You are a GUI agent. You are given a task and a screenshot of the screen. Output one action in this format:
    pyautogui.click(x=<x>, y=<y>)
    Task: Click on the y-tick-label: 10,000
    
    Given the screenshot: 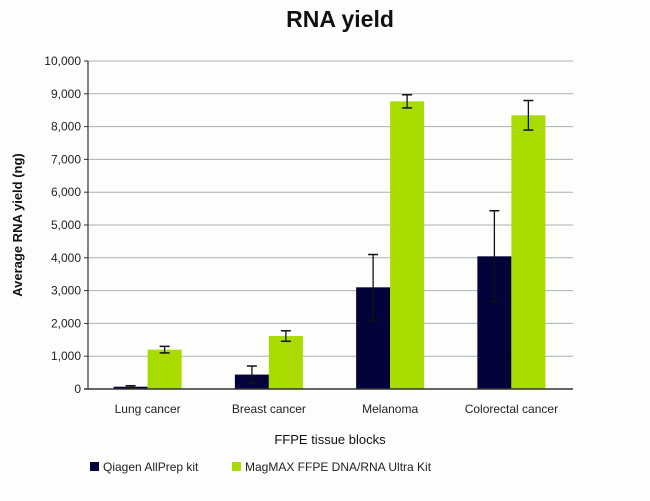 What is the action you would take?
    pyautogui.click(x=62, y=61)
    